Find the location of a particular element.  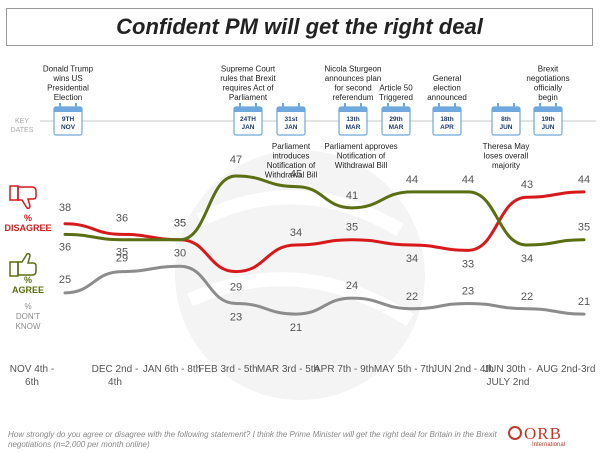

dont-know-line is located at coordinates (324, 290).